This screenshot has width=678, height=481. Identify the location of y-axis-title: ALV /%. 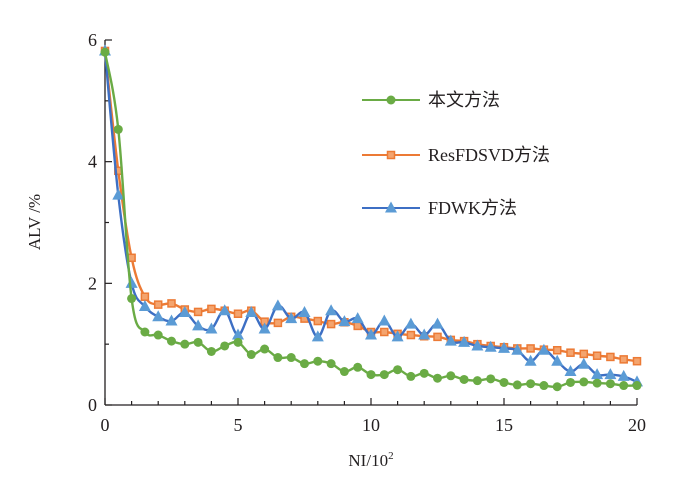
(34, 222).